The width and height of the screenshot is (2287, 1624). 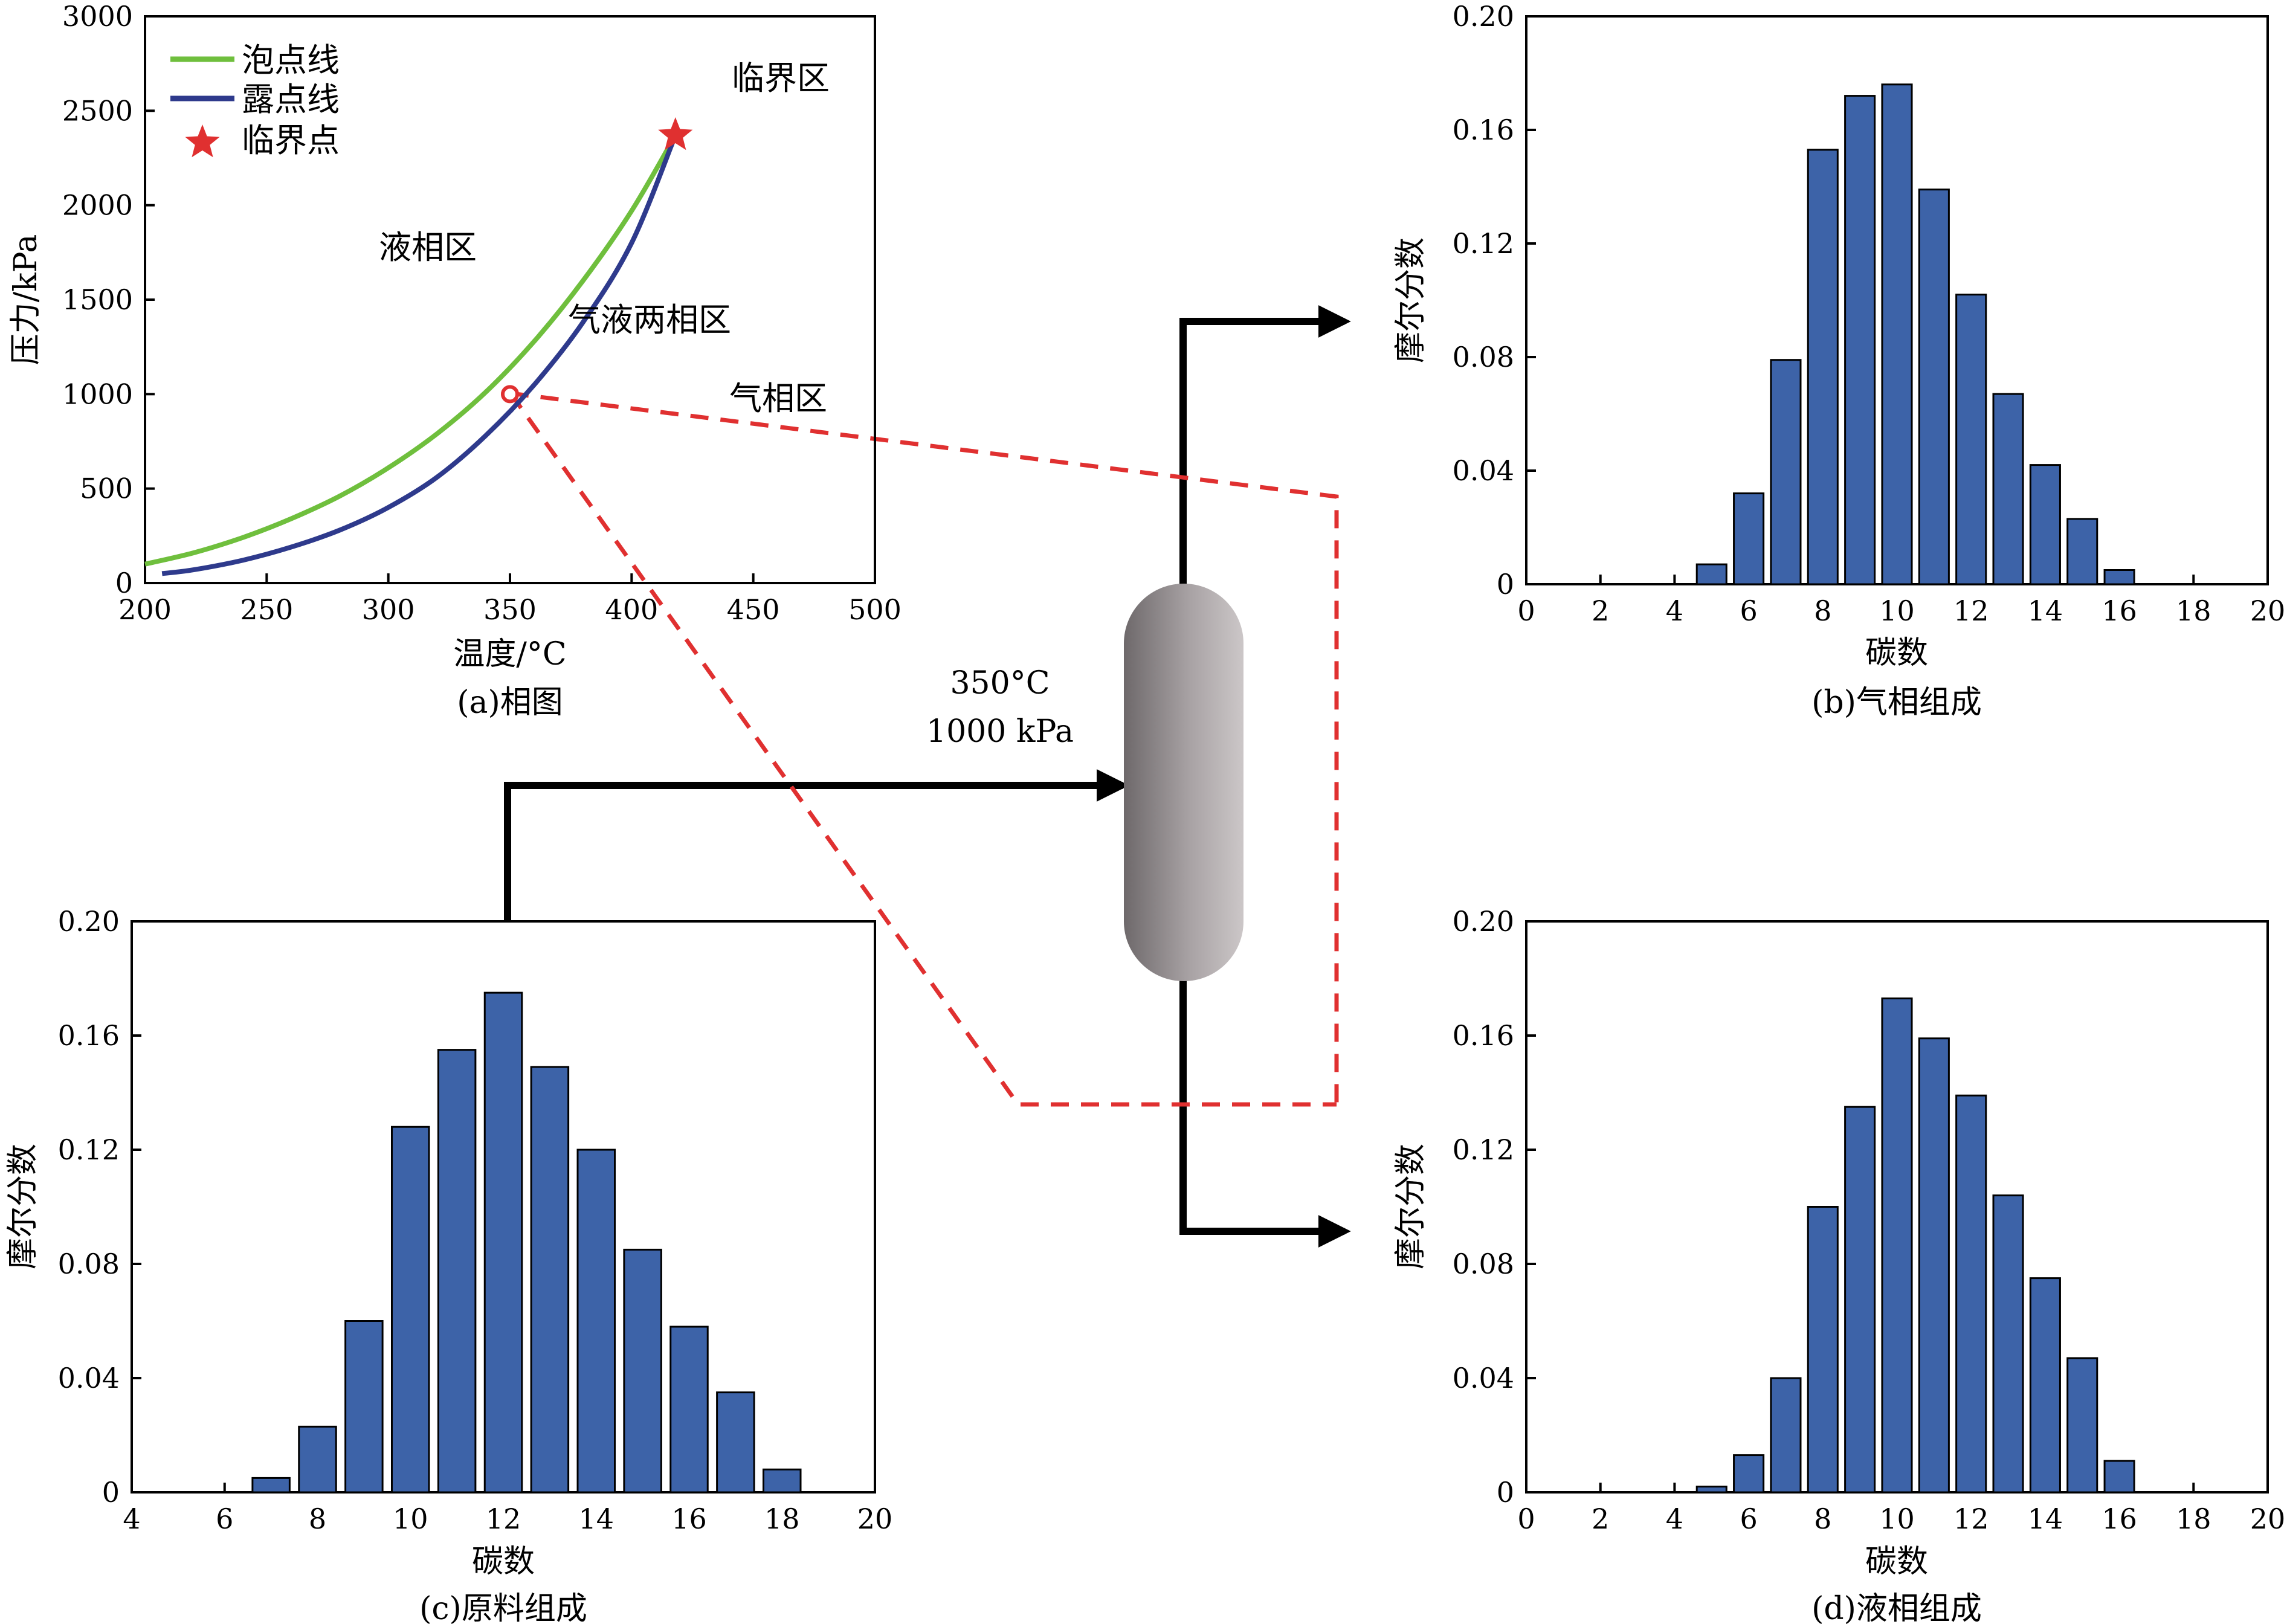 I want to click on tick-labels: 4 6 8 10 12 14 16 18 20 0 0.04 0.08 0.12 0.16 0.20, so click(x=475, y=1220).